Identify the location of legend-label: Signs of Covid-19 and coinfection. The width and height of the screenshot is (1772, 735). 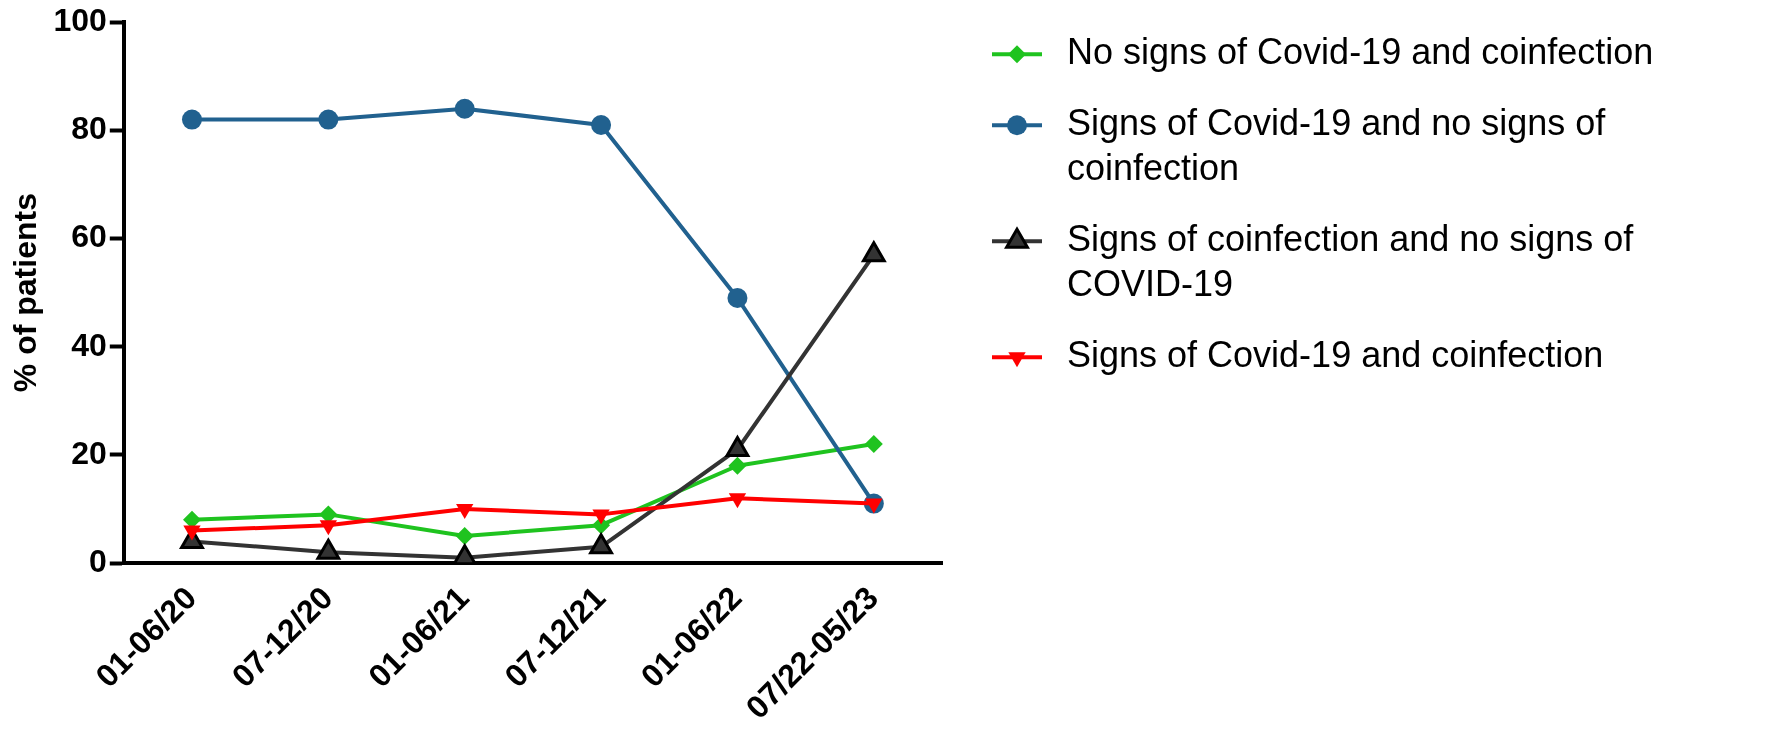
(1335, 355).